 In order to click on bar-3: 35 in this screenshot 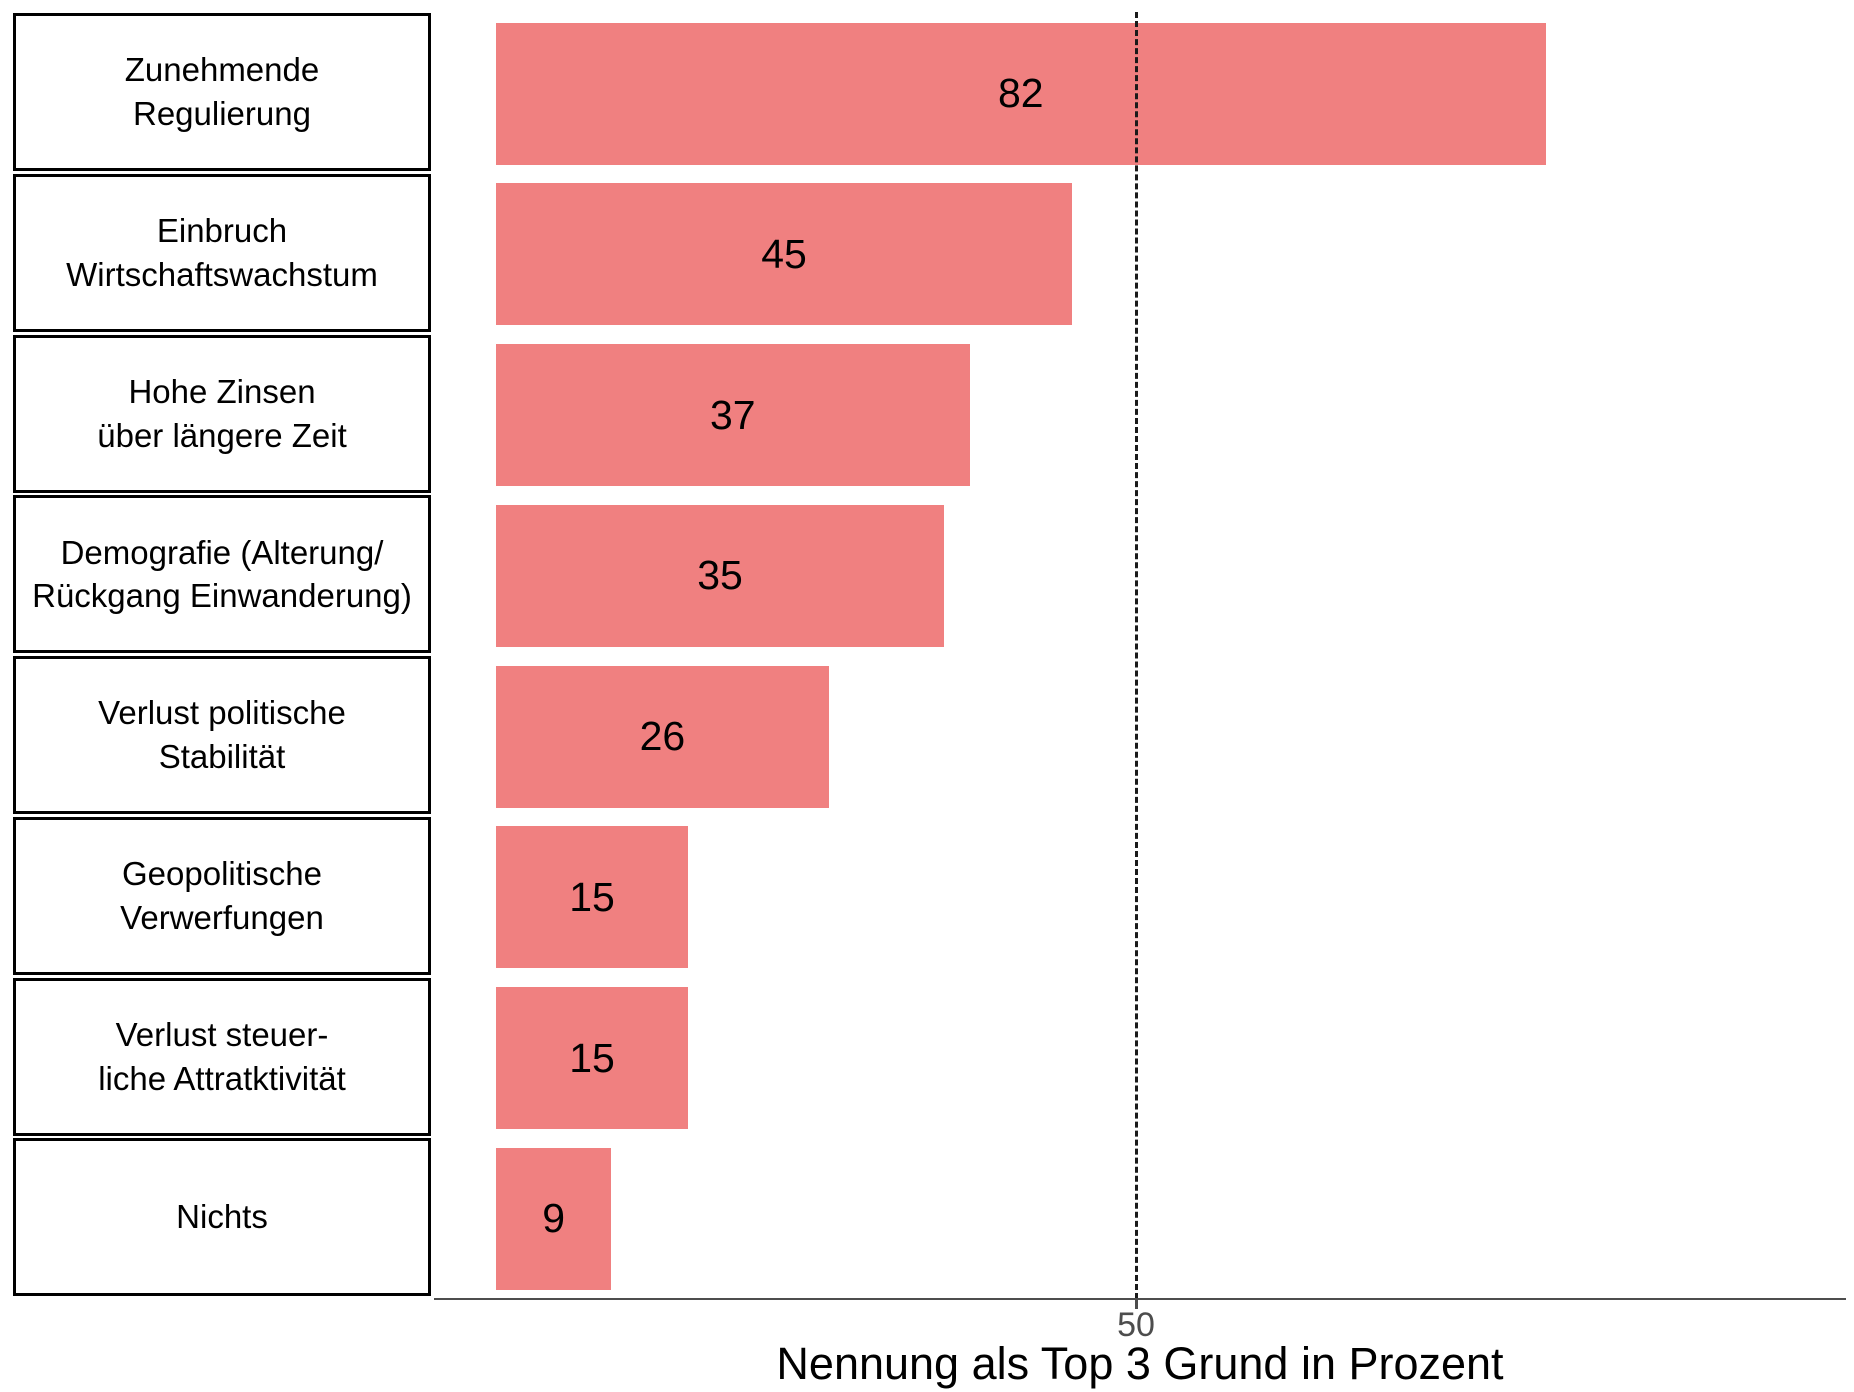, I will do `click(720, 575)`.